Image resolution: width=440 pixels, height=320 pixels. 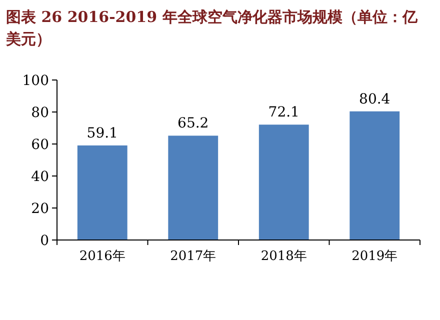 I want to click on y-tick-label: 80, so click(x=40, y=113).